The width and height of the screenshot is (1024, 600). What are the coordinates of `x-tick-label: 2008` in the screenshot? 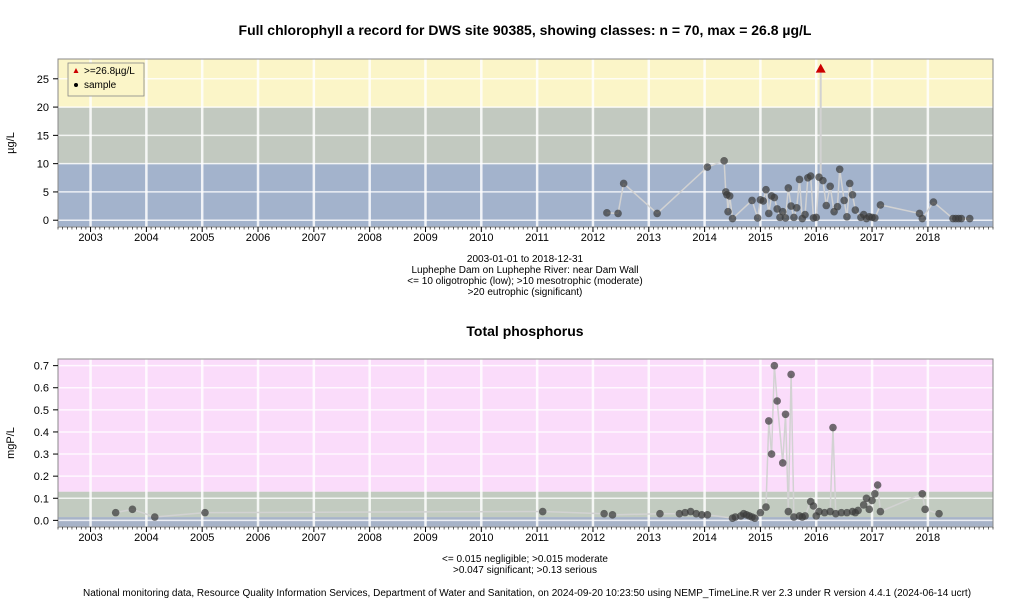 It's located at (369, 538).